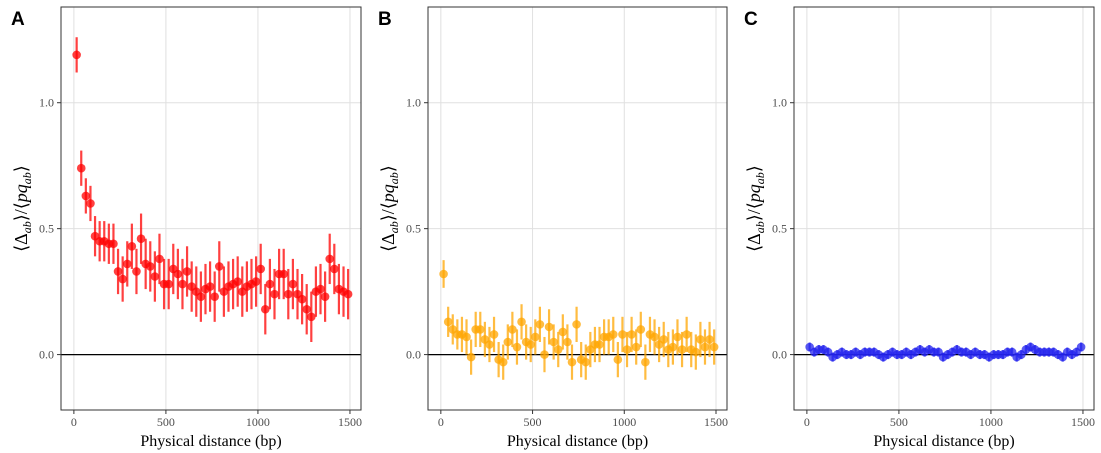  I want to click on panel-label: A, so click(18, 19).